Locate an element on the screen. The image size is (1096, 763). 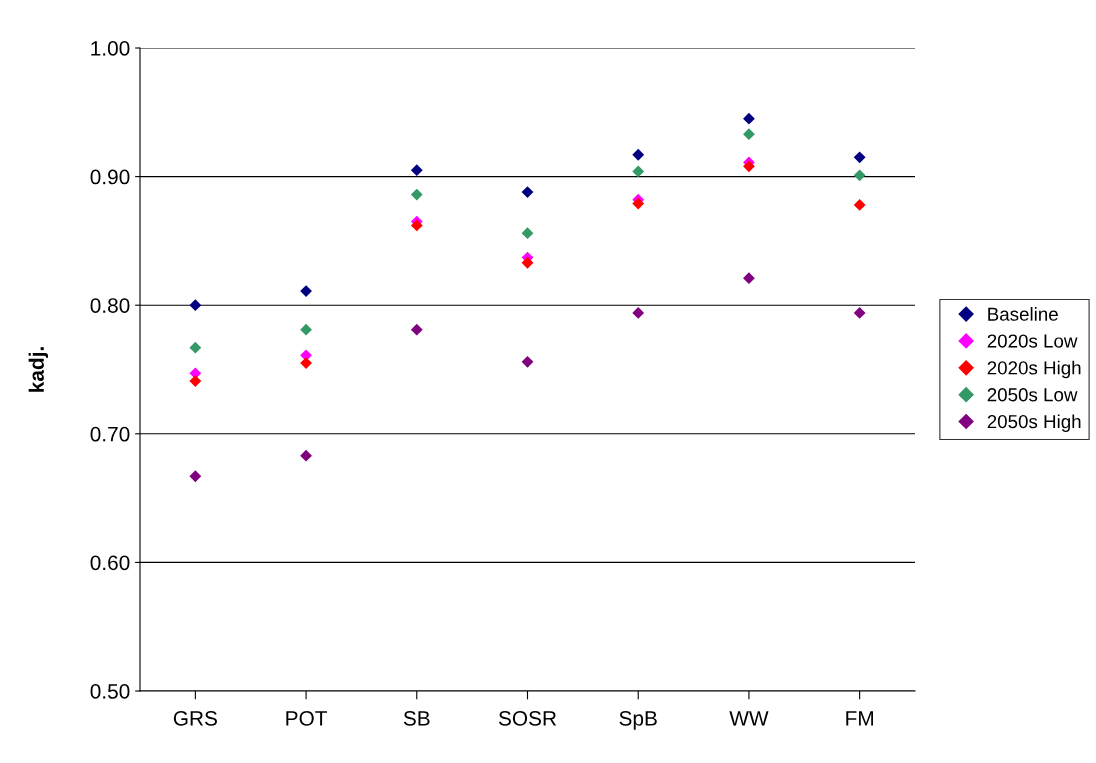
x-tick-label: SOSR is located at coordinates (527, 718).